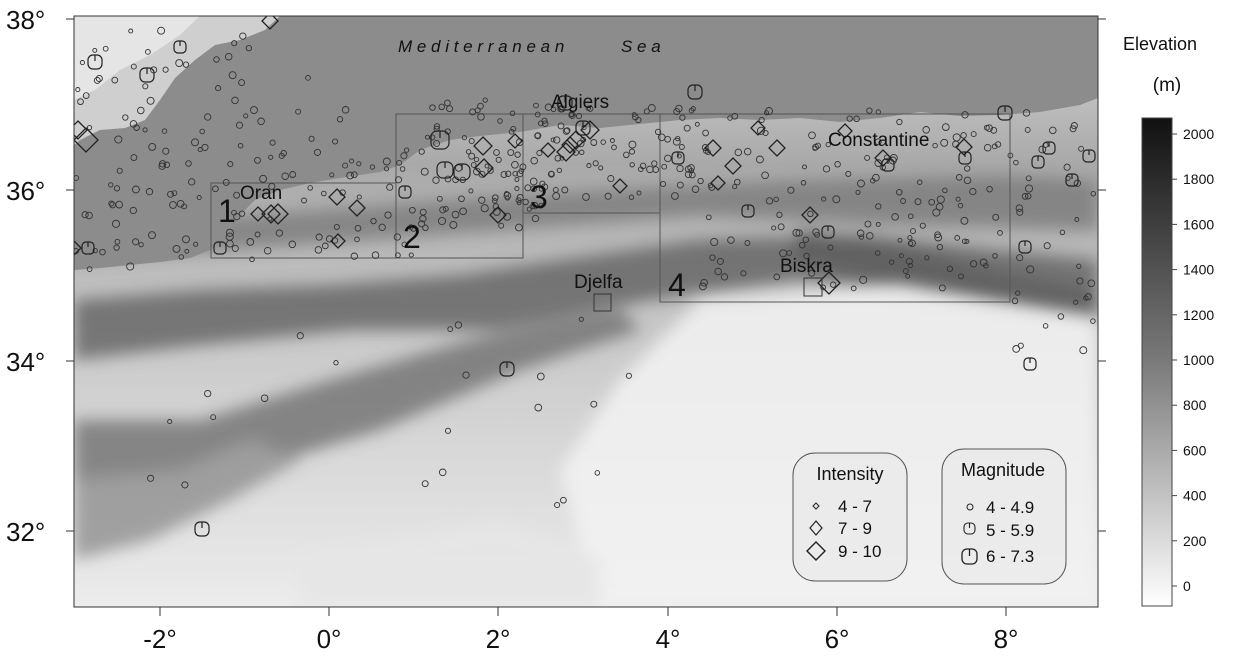 The width and height of the screenshot is (1239, 661). What do you see at coordinates (677, 285) in the screenshot?
I see `zone-number: 4` at bounding box center [677, 285].